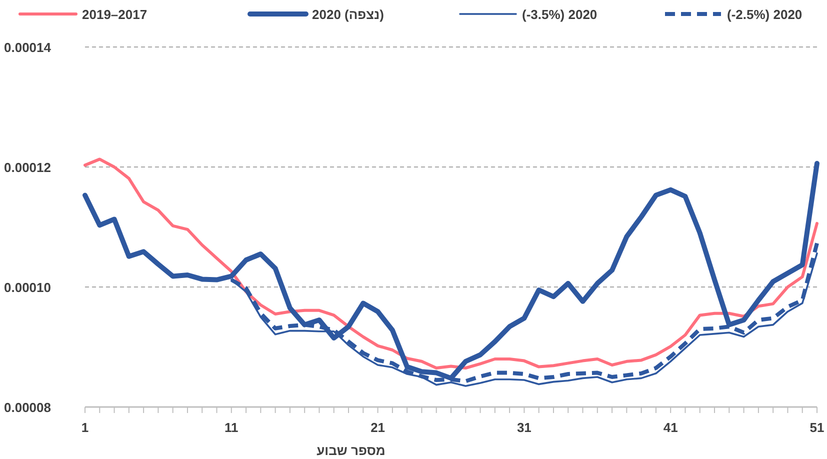 The image size is (827, 459). Describe the element at coordinates (27, 167) in the screenshot. I see `y-tick-label: 0.00012` at that location.